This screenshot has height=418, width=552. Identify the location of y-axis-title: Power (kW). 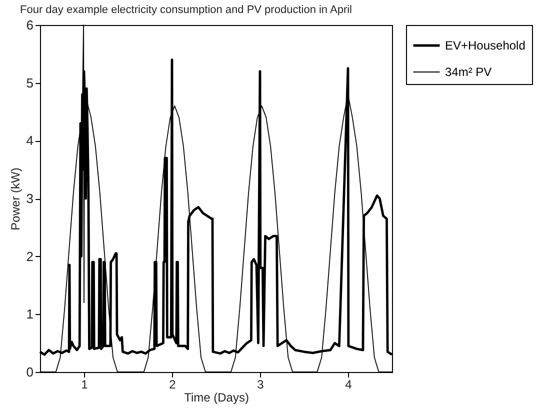
(15, 199).